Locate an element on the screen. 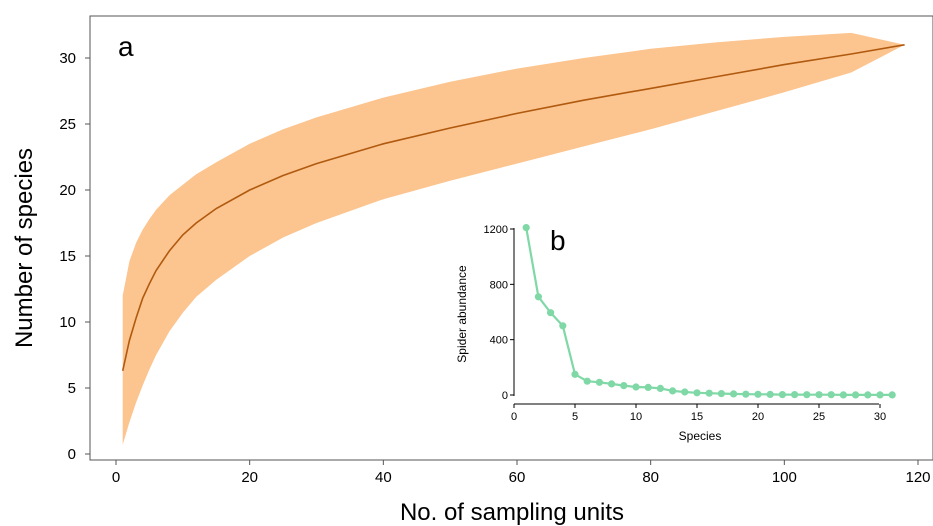 This screenshot has width=933, height=526. main-x-axis-ticks: 0 20 40 60 80 100 120 is located at coordinates (521, 473).